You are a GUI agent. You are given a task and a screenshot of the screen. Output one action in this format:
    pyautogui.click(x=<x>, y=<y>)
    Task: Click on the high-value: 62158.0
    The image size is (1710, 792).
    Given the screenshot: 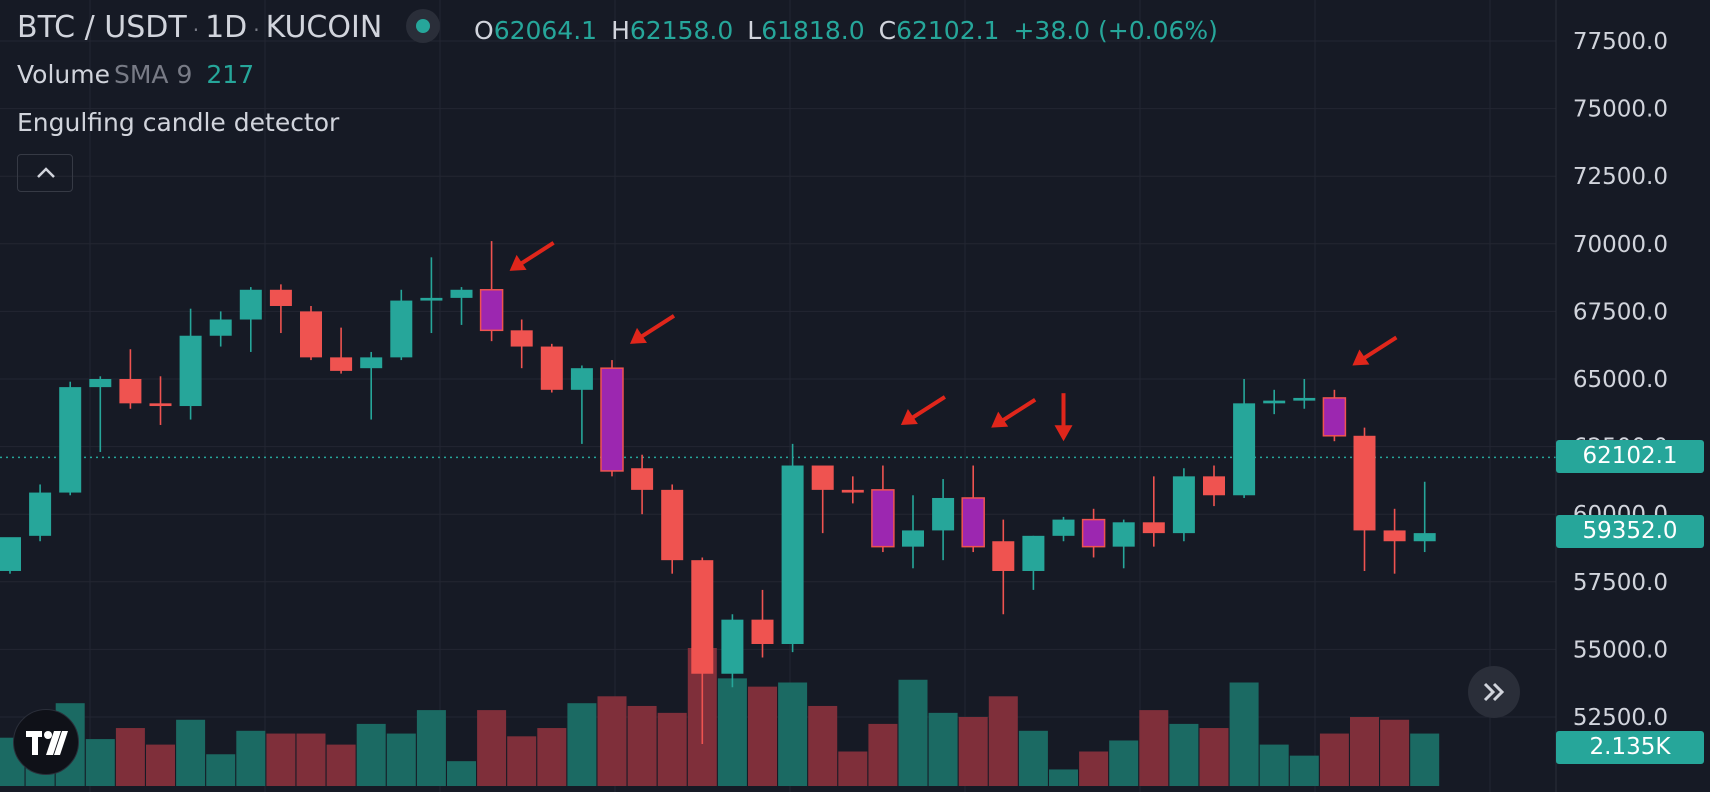 What is the action you would take?
    pyautogui.click(x=681, y=30)
    